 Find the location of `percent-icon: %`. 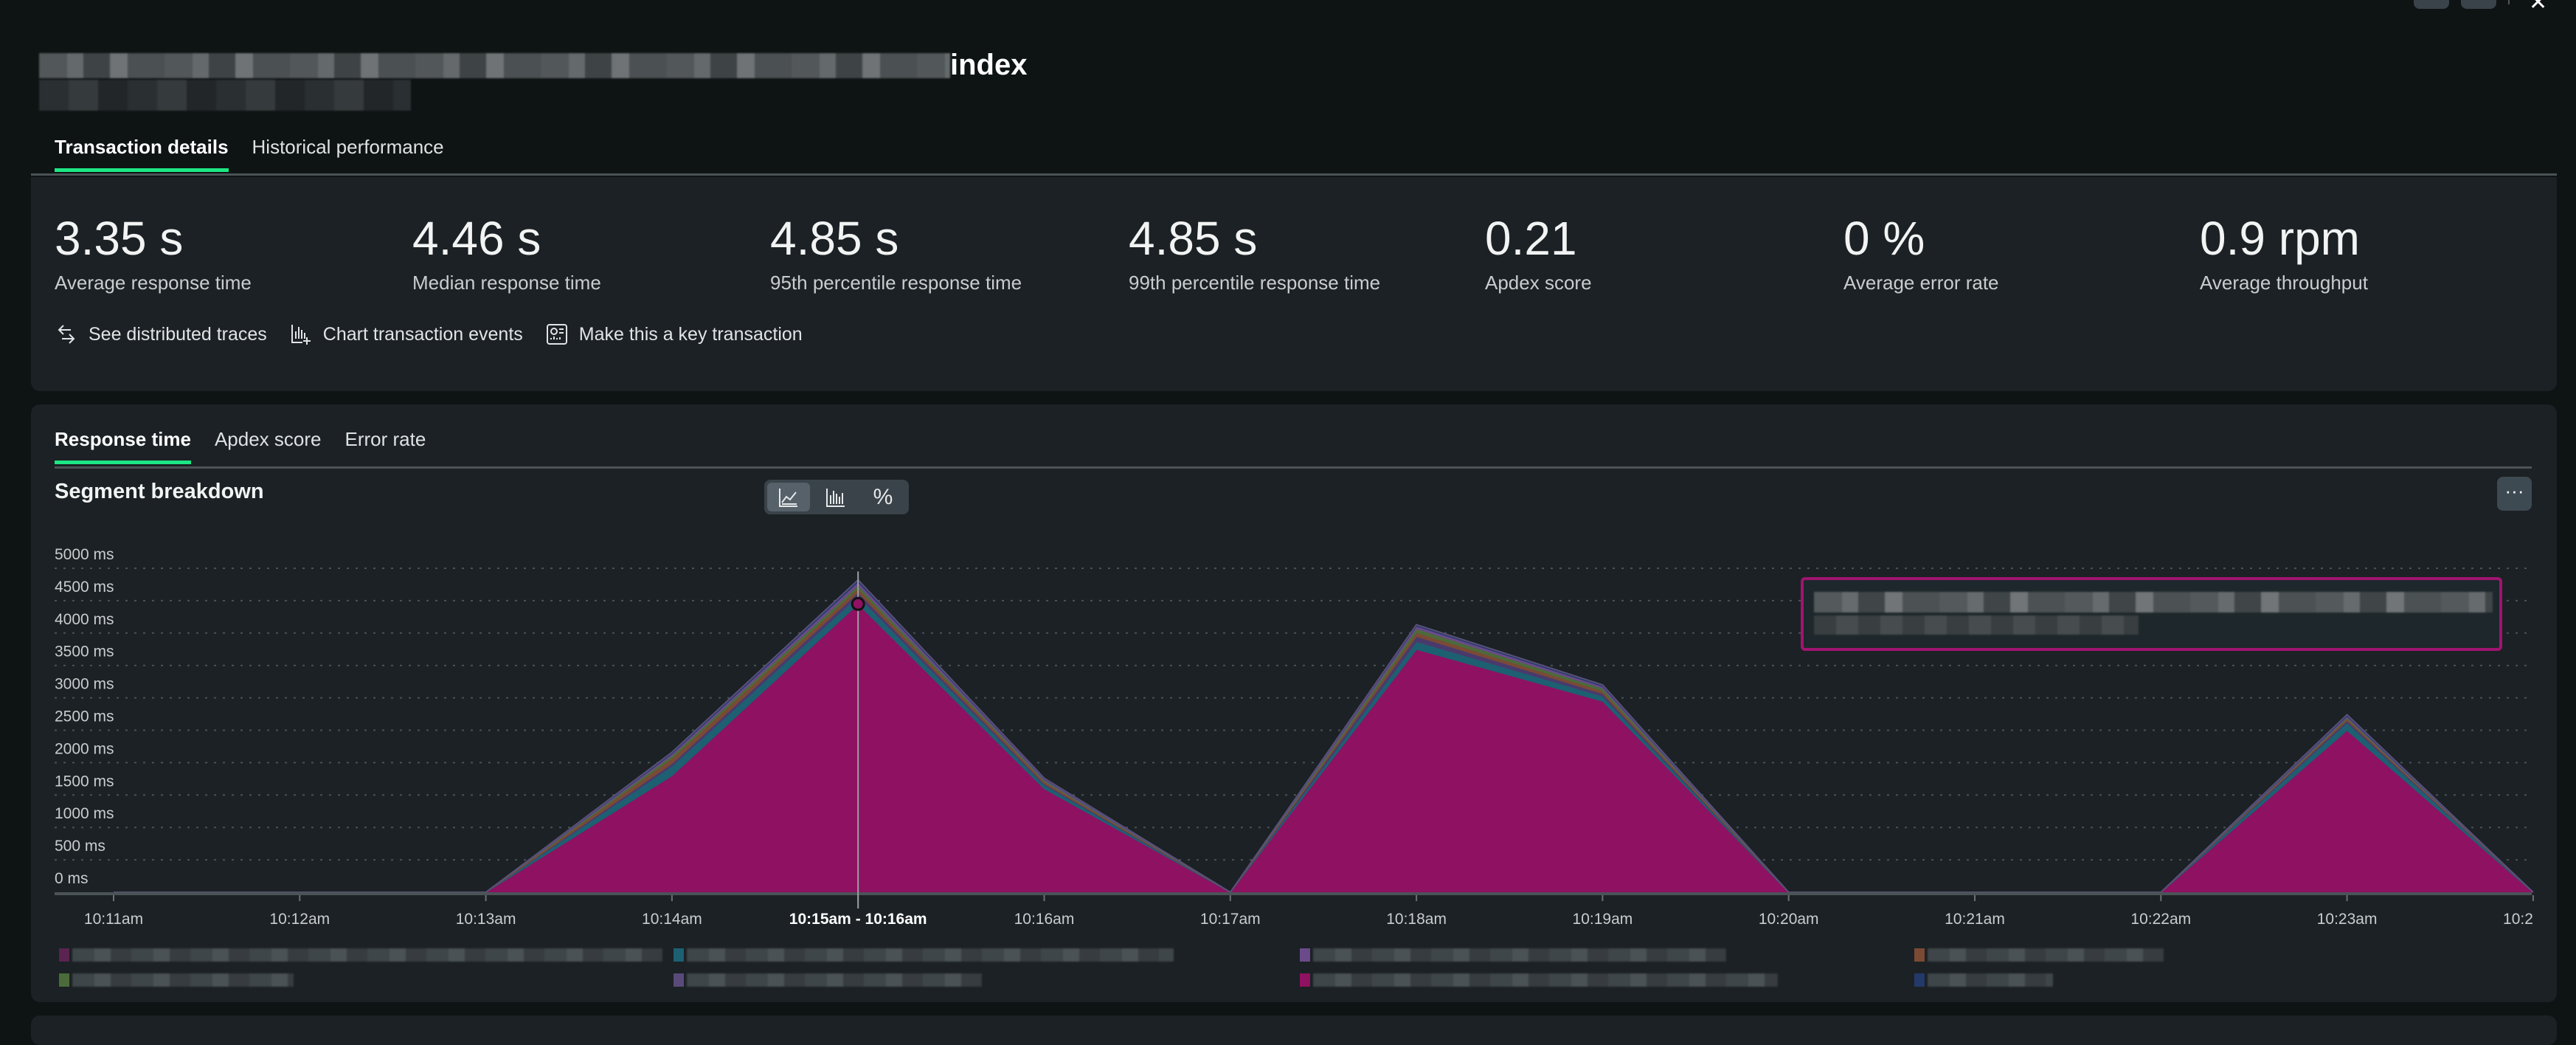

percent-icon: % is located at coordinates (883, 496).